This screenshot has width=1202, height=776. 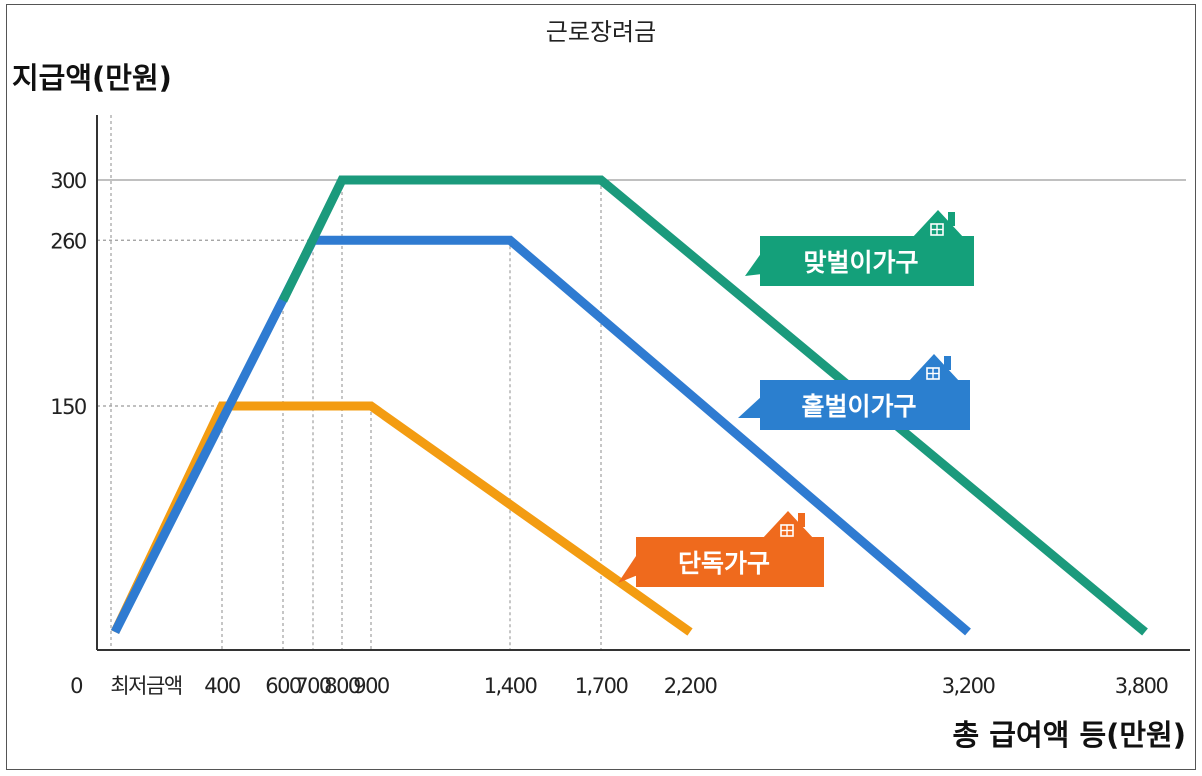 I want to click on series-callout: 홑벌이가구, so click(x=854, y=392).